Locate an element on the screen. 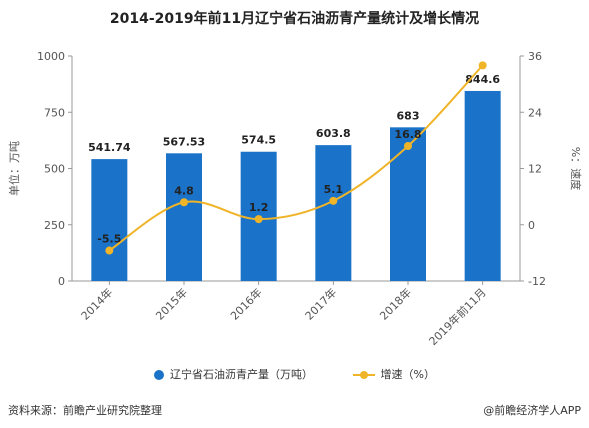  y2-tick-label-1: 0 is located at coordinates (531, 225).